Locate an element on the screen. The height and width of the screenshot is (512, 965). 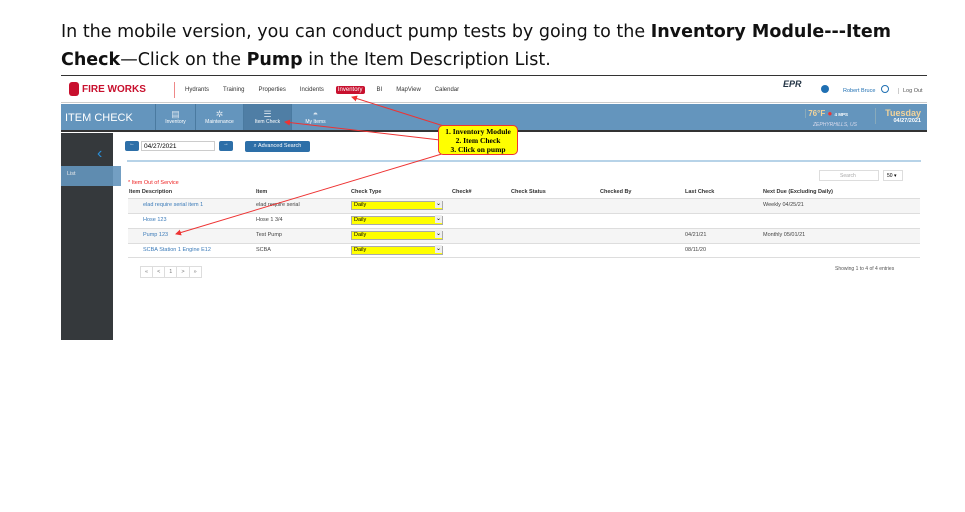
item-description-link-pump: Pump 123 is located at coordinates (156, 235).